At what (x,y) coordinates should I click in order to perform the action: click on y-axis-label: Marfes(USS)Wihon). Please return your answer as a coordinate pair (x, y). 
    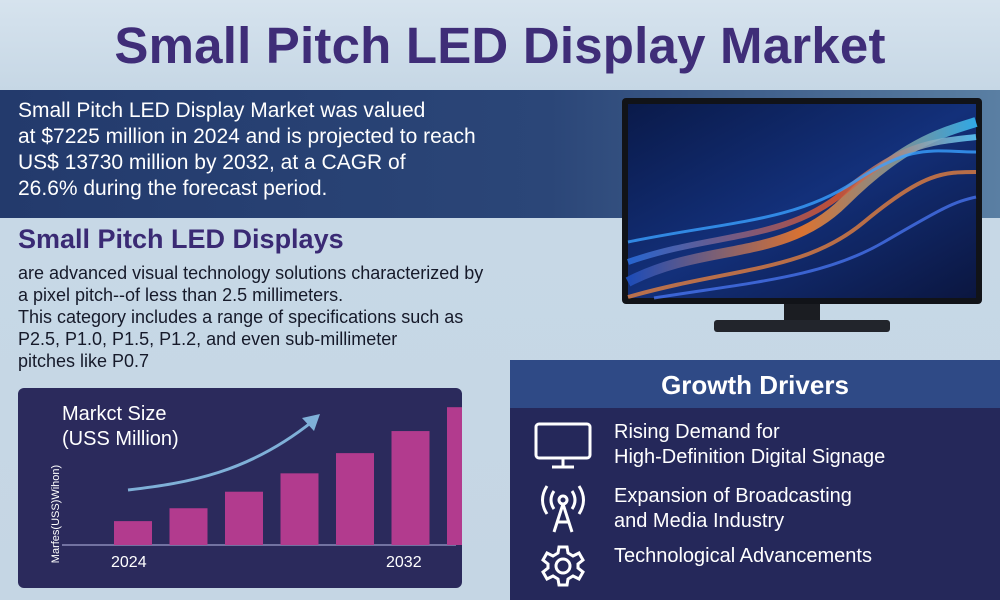
    Looking at the image, I should click on (56, 514).